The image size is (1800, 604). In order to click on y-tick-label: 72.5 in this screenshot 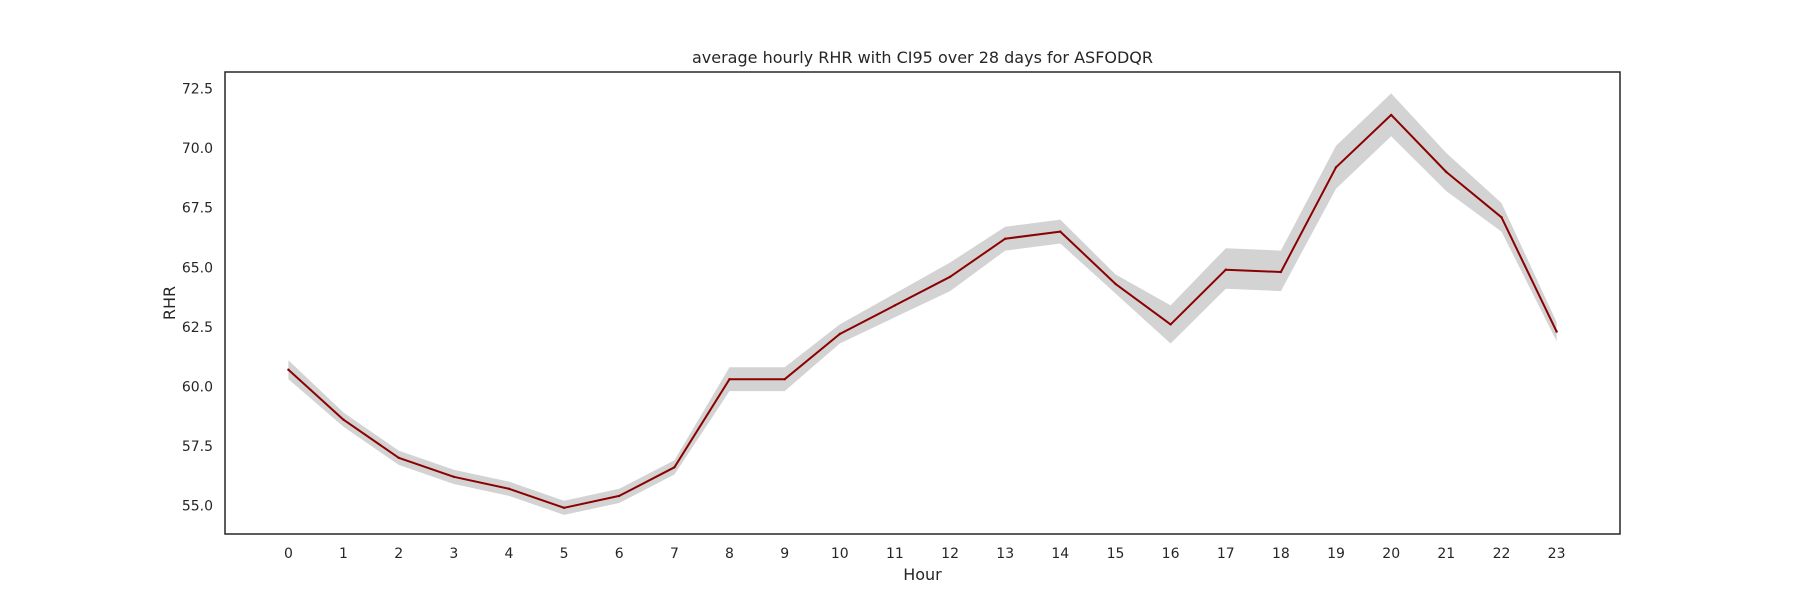, I will do `click(197, 90)`.